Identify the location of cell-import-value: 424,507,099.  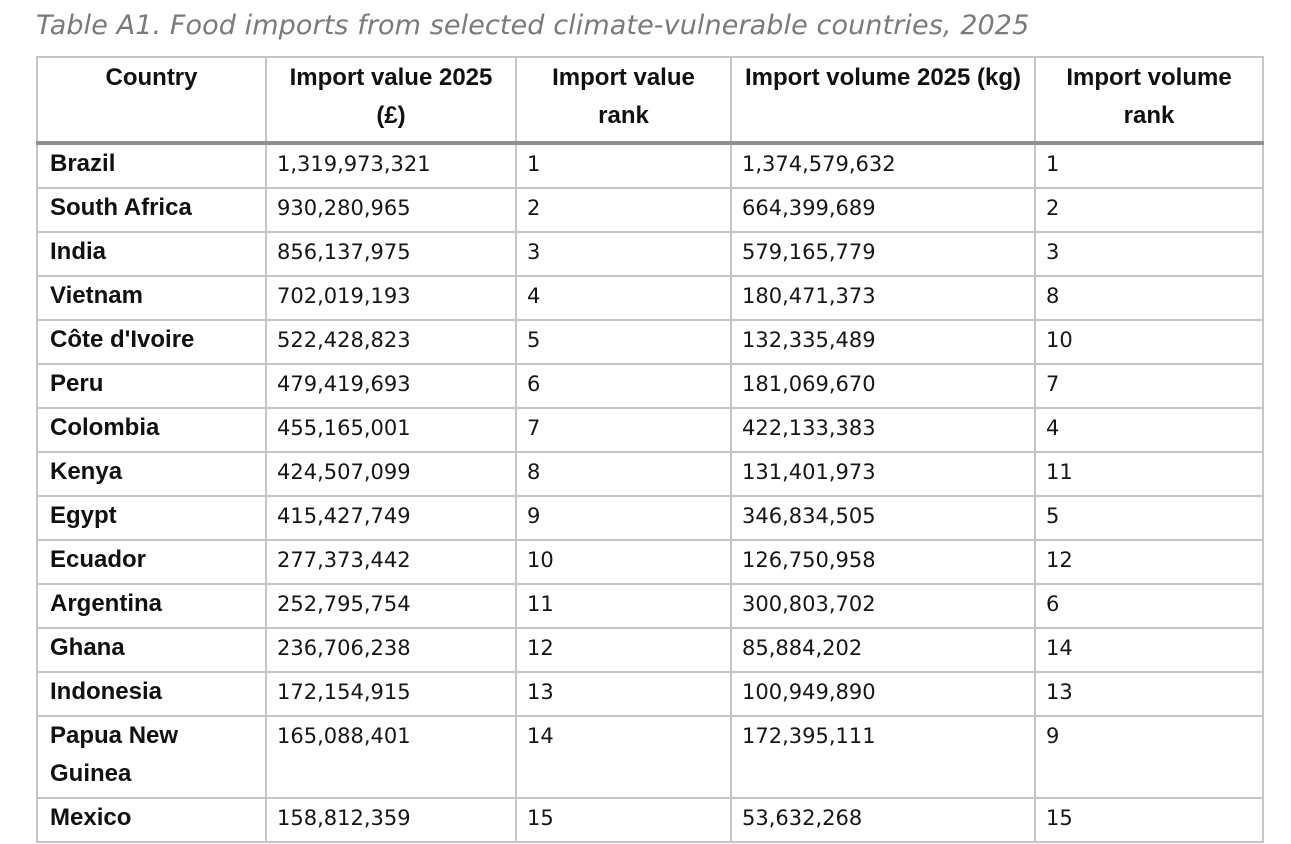
(391, 474).